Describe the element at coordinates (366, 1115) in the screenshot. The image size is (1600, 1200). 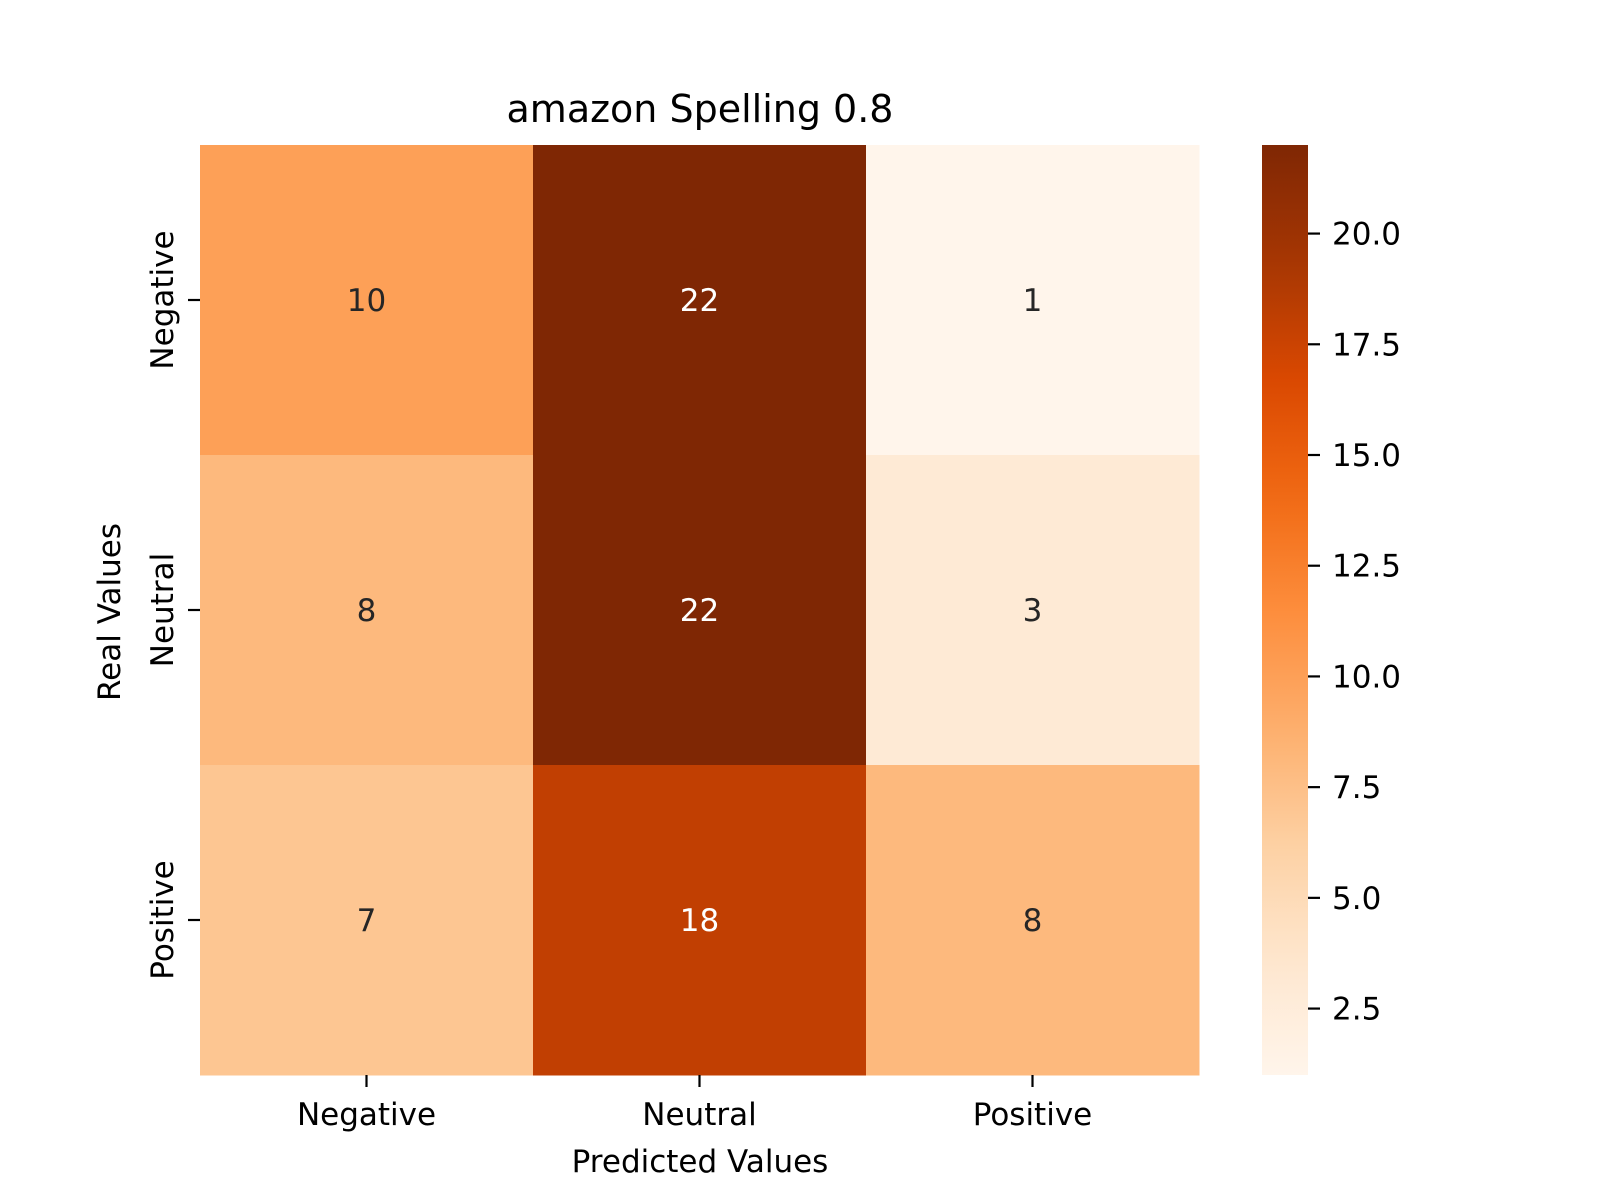
I see `x-tick-label: Negative` at that location.